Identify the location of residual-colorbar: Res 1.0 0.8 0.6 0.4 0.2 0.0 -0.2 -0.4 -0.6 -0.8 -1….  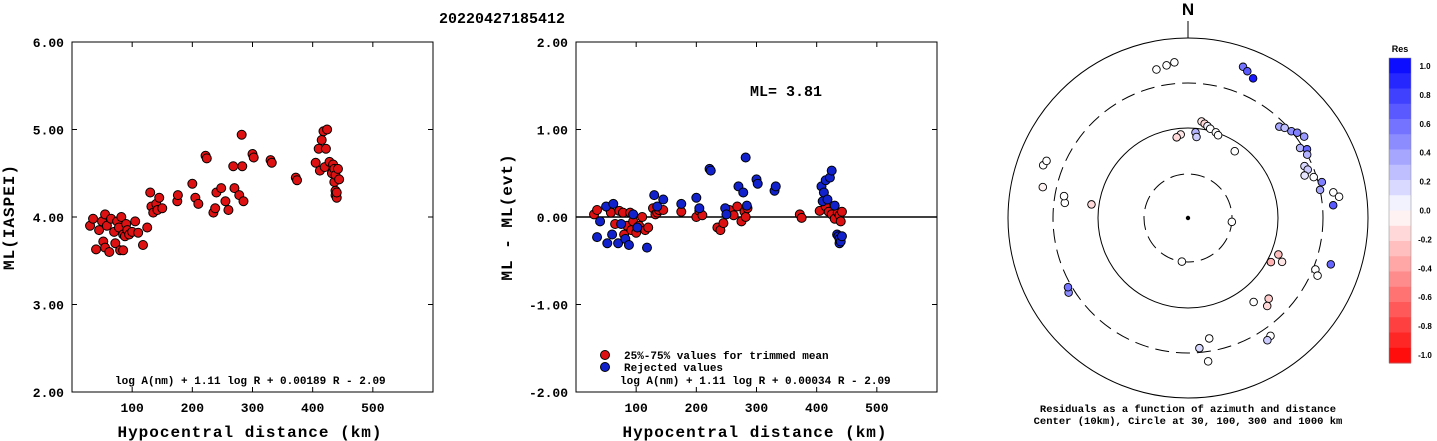
(1410, 204).